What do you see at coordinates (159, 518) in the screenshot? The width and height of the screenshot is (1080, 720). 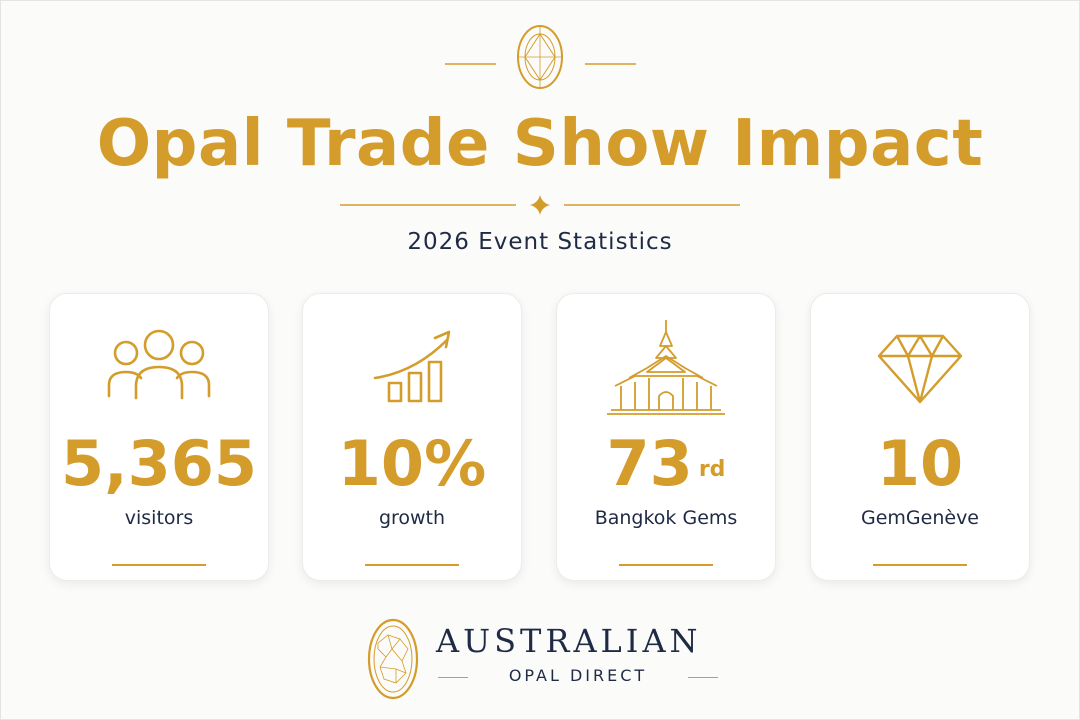 I see `stat-label: visitors` at bounding box center [159, 518].